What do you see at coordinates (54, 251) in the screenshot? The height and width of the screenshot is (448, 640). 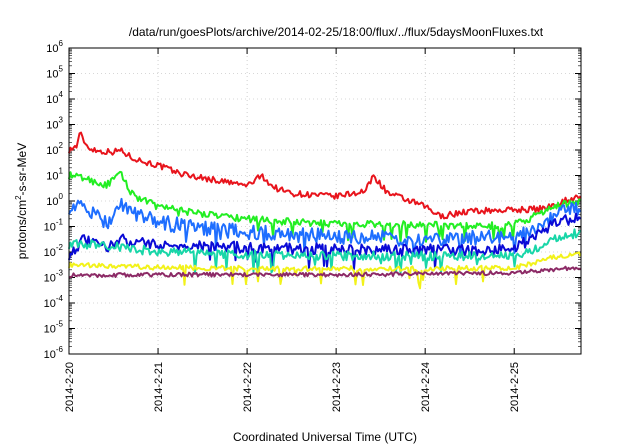 I see `y-tick-label: 10⁻²` at bounding box center [54, 251].